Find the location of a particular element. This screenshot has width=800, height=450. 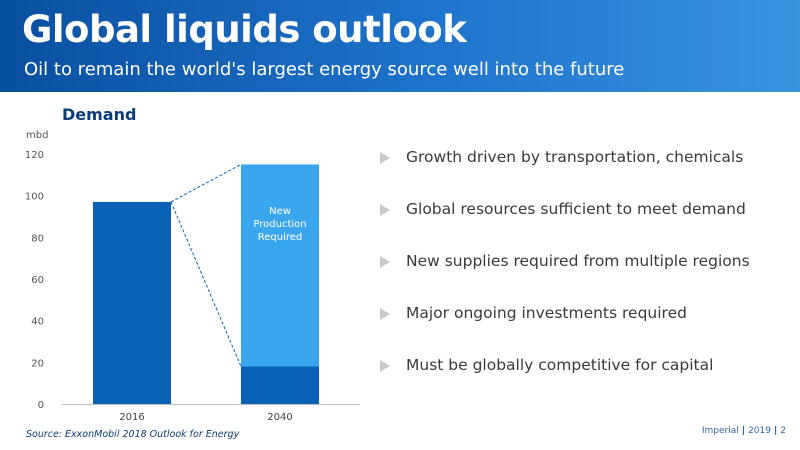

footer-brand: Imperial is located at coordinates (720, 431).